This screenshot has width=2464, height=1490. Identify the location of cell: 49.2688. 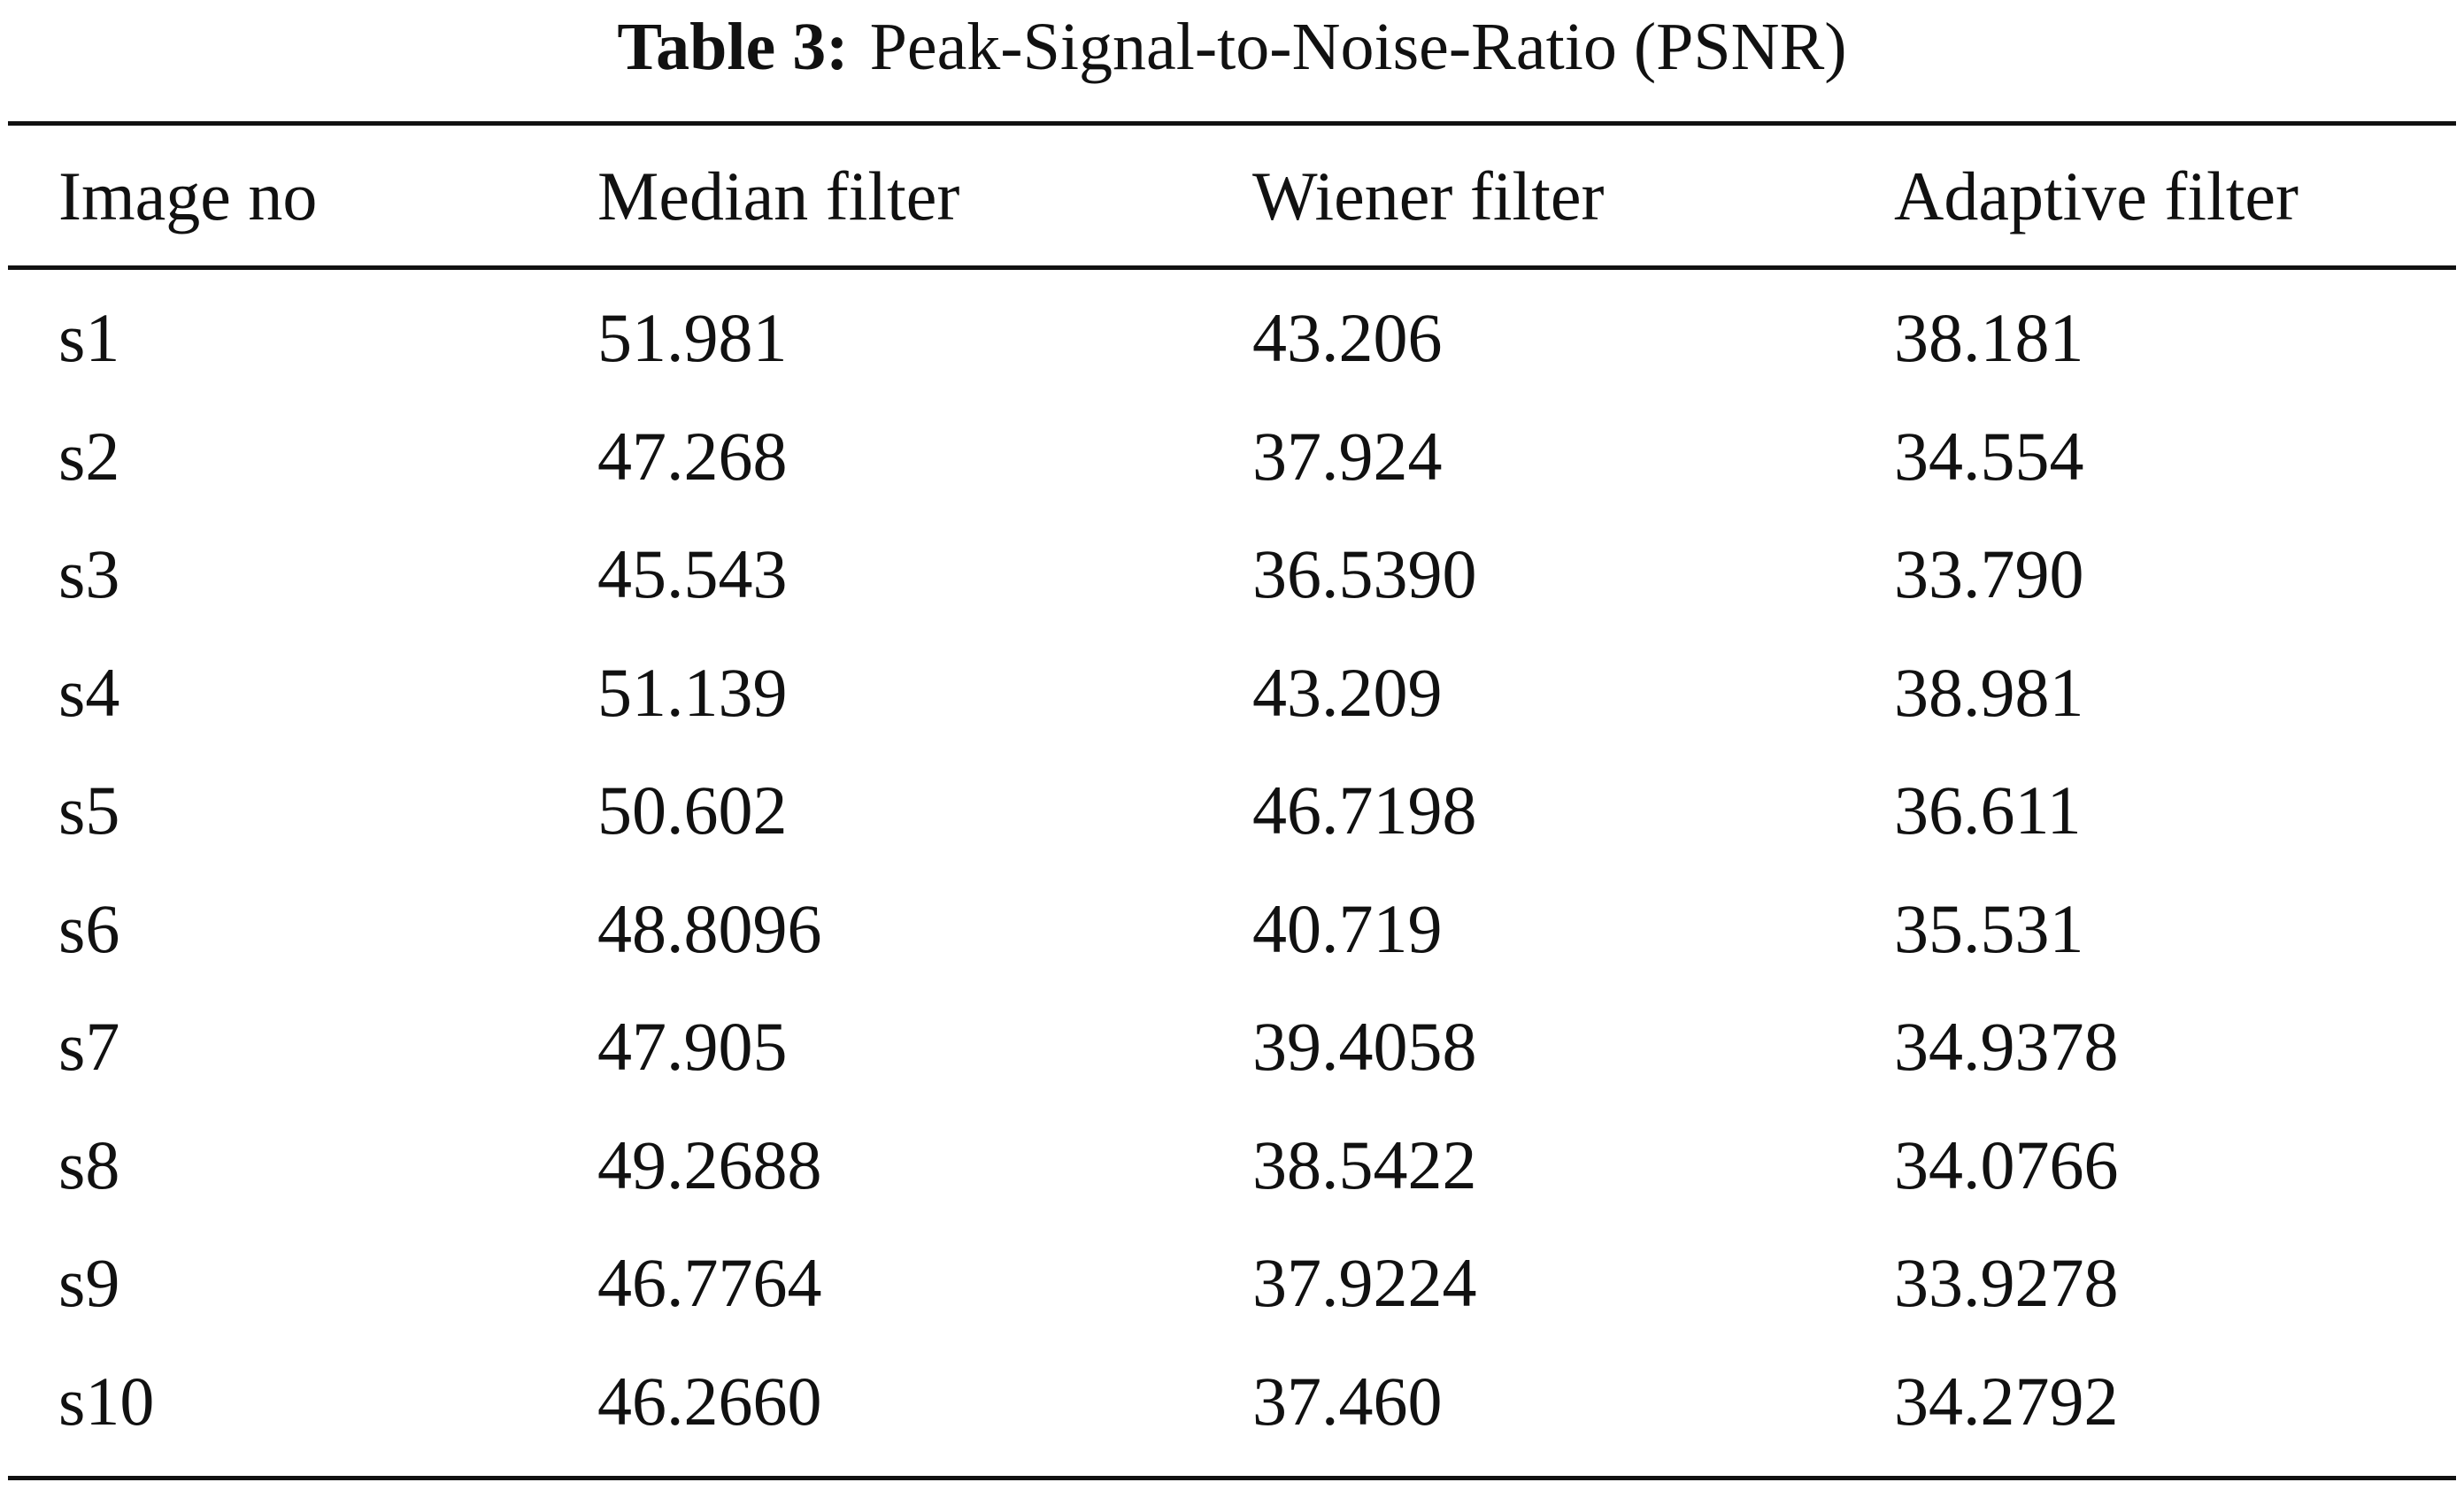
(710, 1164).